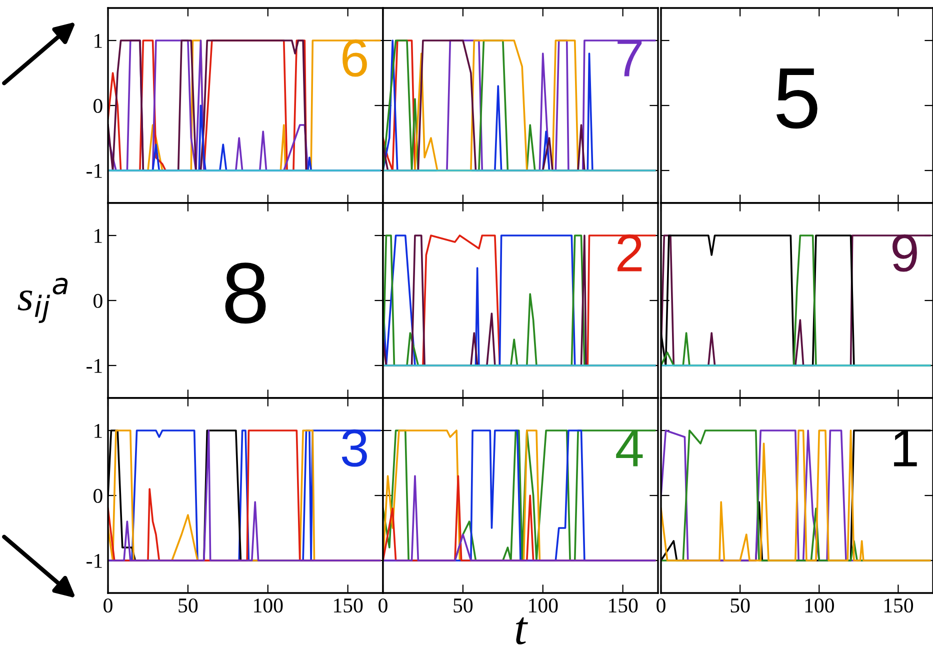 This screenshot has height=661, width=933. I want to click on annotation: 2, so click(630, 253).